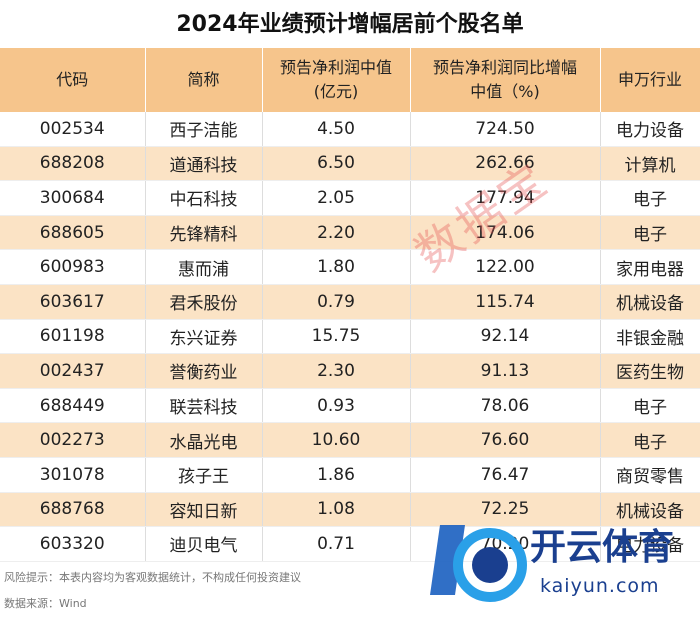 The image size is (700, 617). What do you see at coordinates (204, 233) in the screenshot?
I see `table-cell: 先锋精科` at bounding box center [204, 233].